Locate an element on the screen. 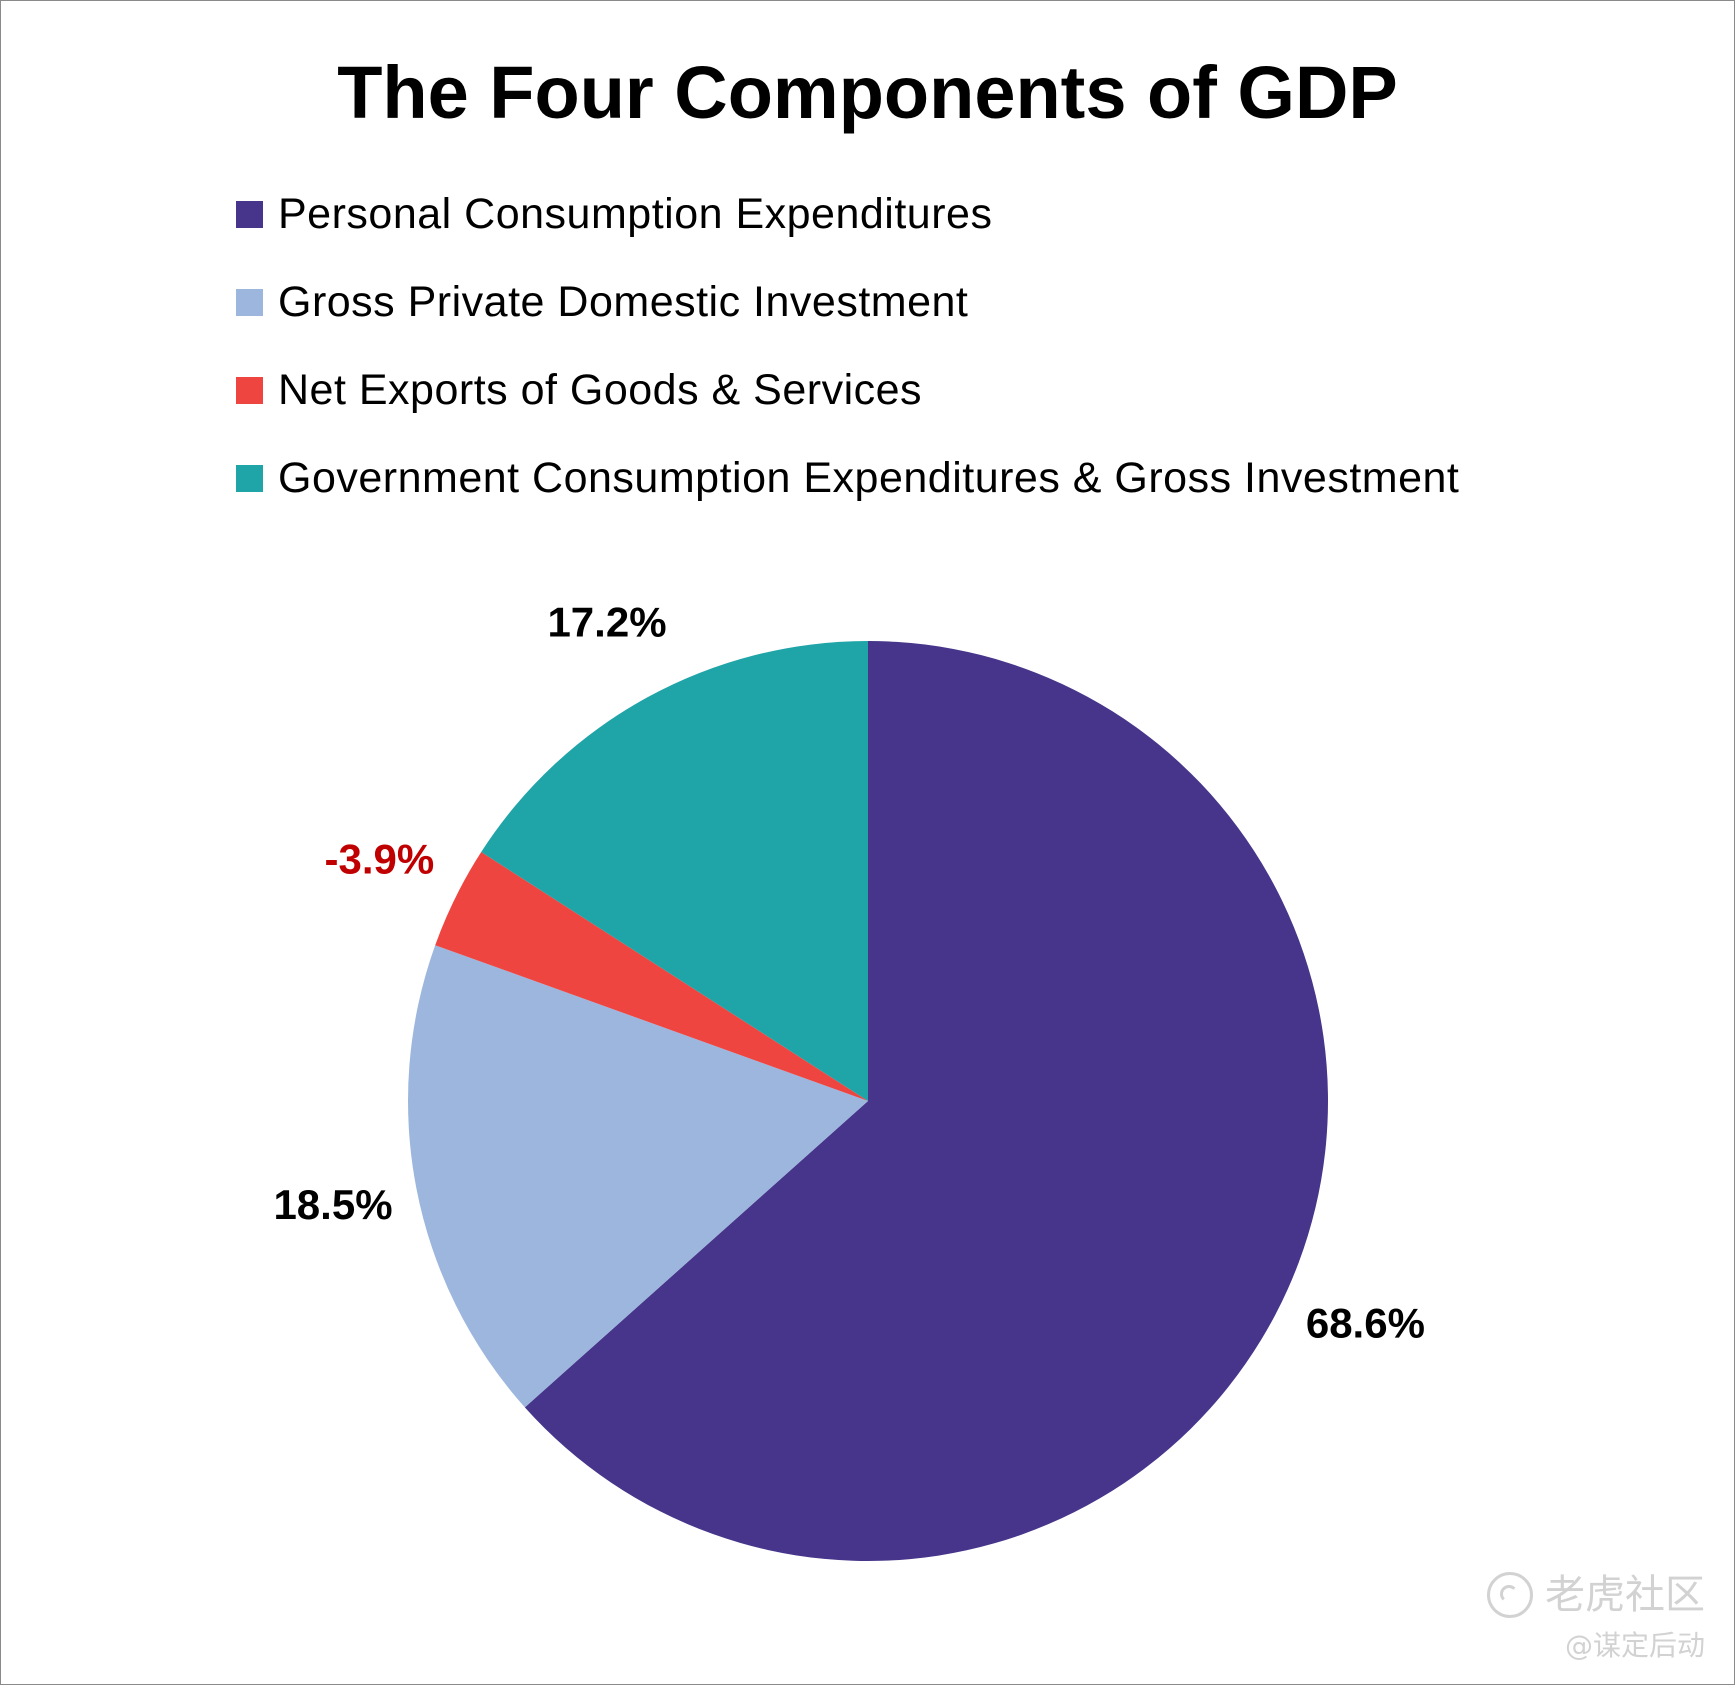 This screenshot has width=1735, height=1685. watermark-brand: 老虎社区 is located at coordinates (1625, 1595).